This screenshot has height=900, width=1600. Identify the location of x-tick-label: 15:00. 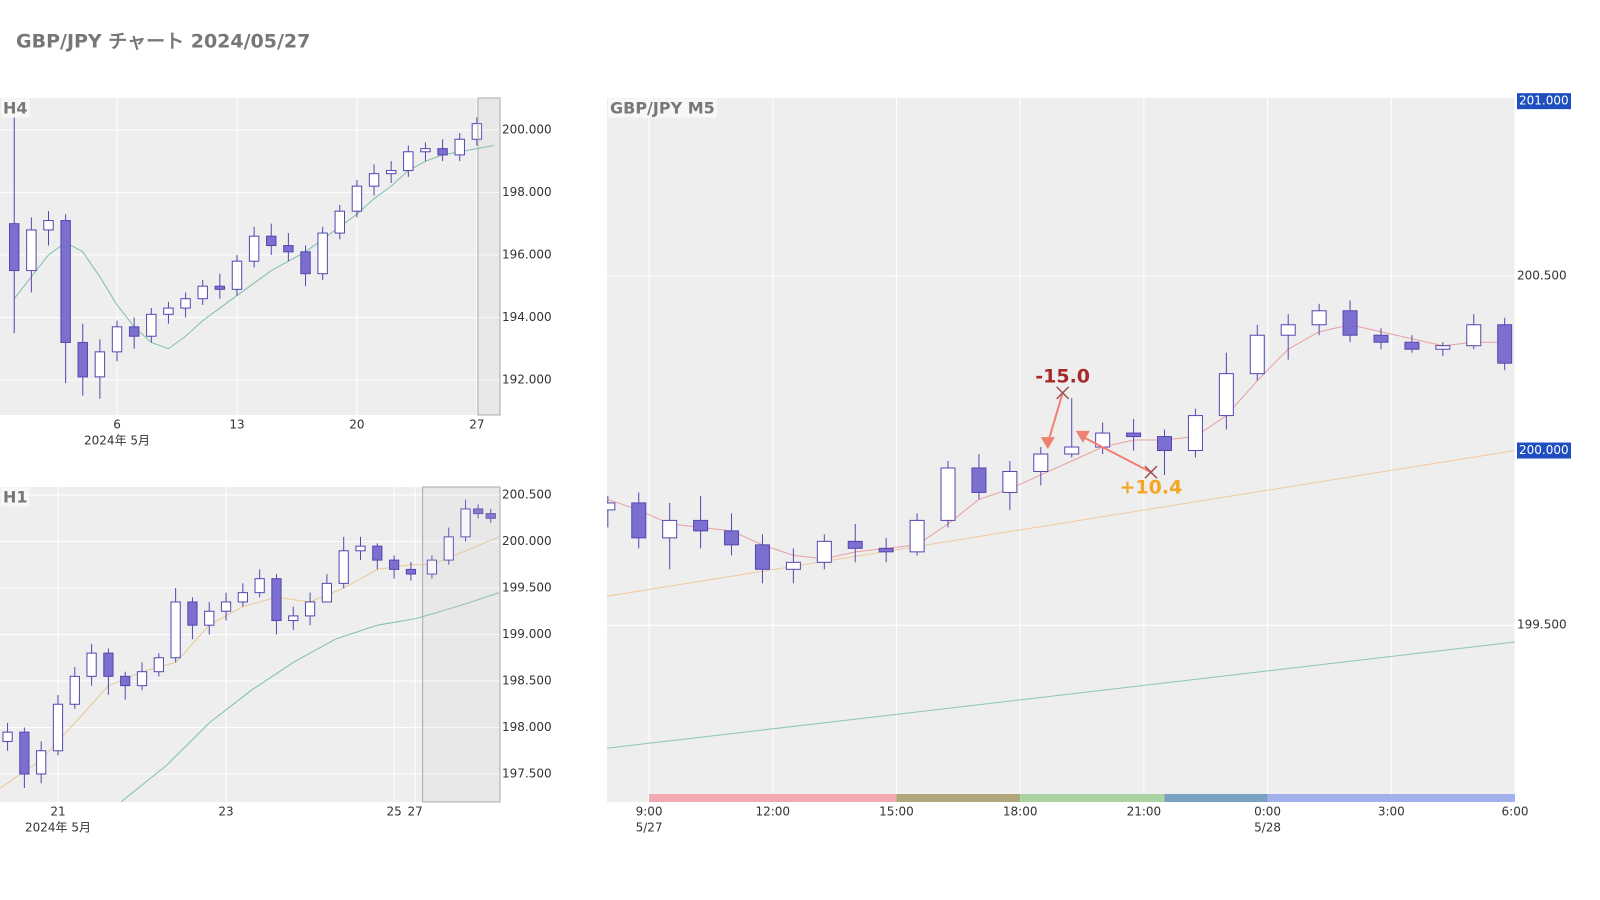
(896, 812).